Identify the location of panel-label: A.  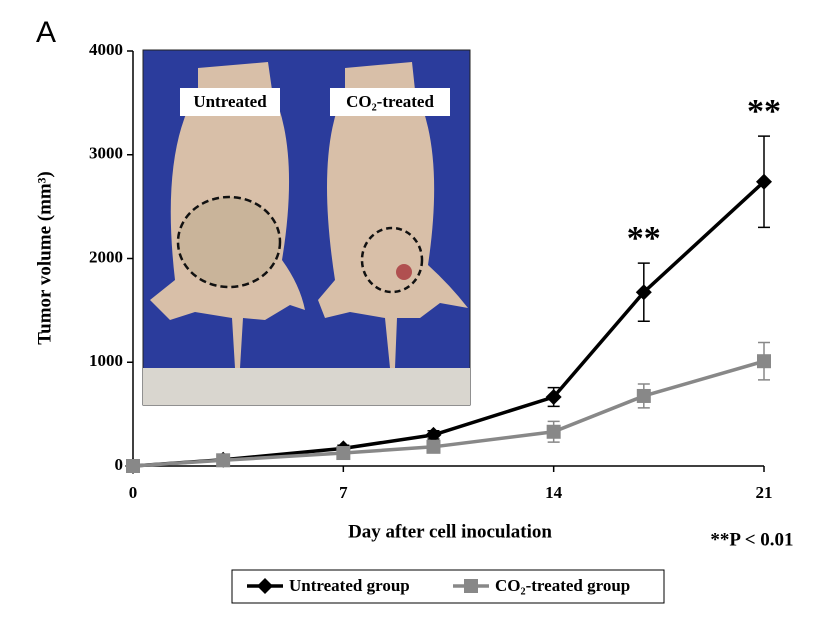
(46, 32).